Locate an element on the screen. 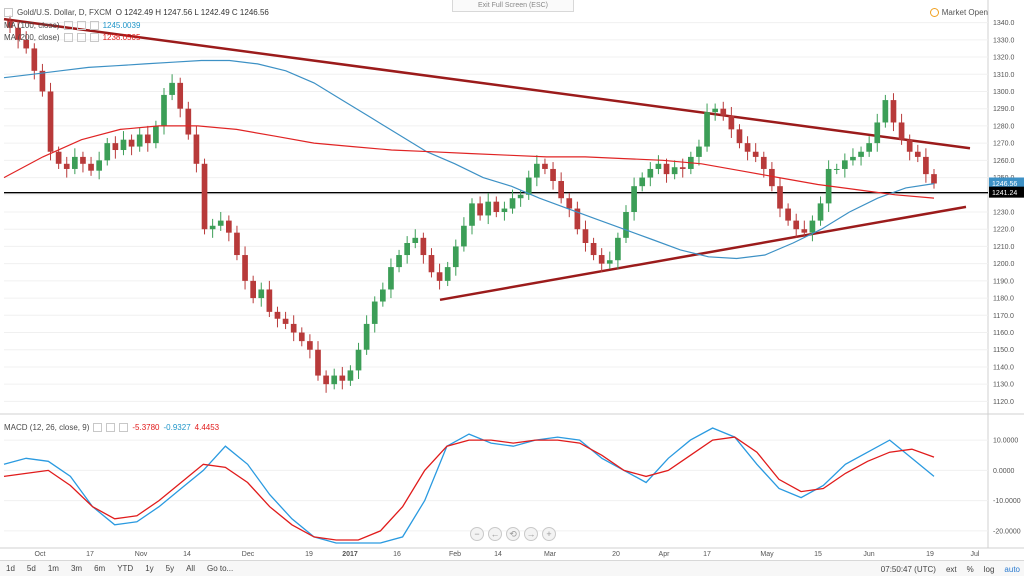 This screenshot has height=576, width=1024. last-price-badge is located at coordinates (1006, 183).